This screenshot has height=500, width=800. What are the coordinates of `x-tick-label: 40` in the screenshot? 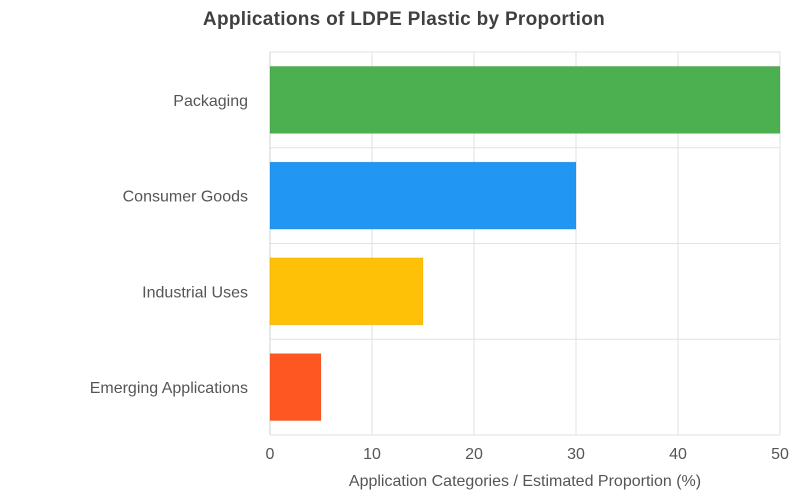 It's located at (678, 454).